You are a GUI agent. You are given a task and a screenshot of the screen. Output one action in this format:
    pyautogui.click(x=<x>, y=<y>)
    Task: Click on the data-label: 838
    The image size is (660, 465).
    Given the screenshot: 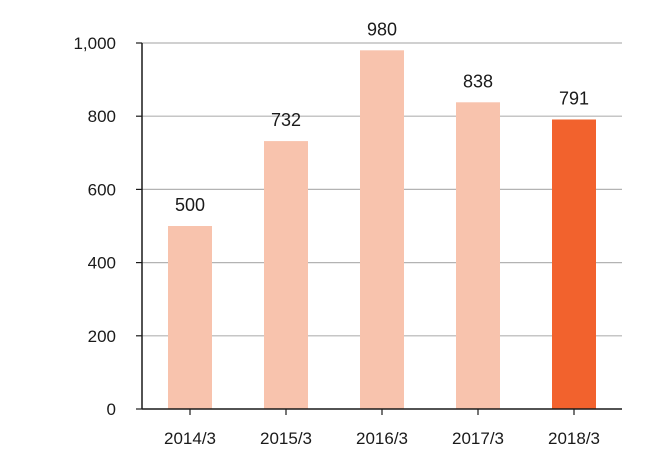 What is the action you would take?
    pyautogui.click(x=478, y=81)
    